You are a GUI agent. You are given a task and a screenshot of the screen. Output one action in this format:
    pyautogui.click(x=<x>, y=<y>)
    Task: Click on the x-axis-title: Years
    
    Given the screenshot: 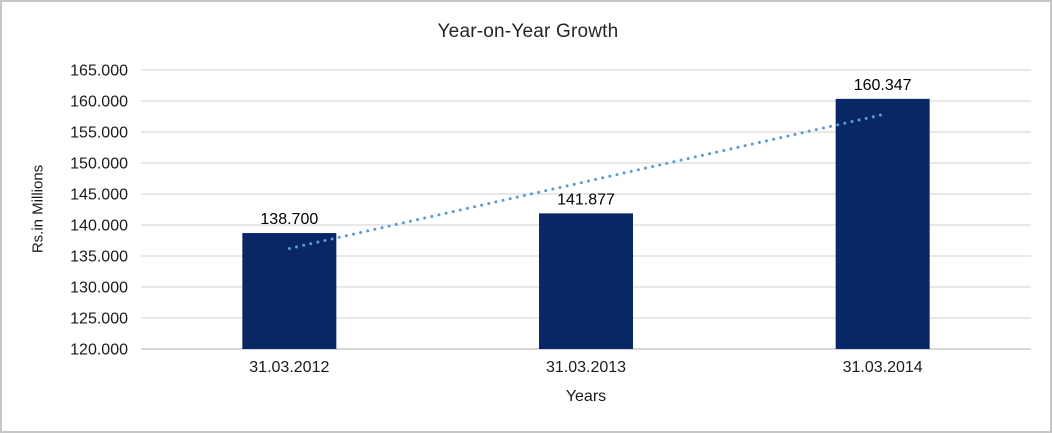 What is the action you would take?
    pyautogui.click(x=586, y=396)
    